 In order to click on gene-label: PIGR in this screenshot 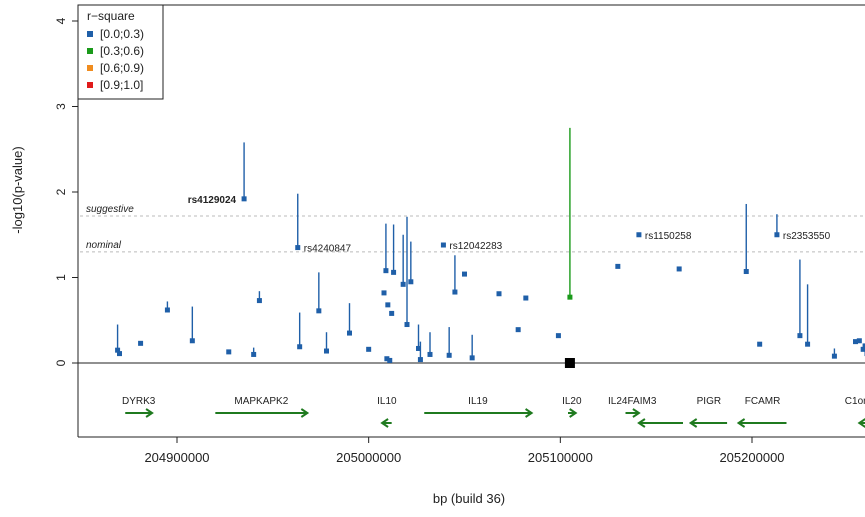, I will do `click(709, 401)`.